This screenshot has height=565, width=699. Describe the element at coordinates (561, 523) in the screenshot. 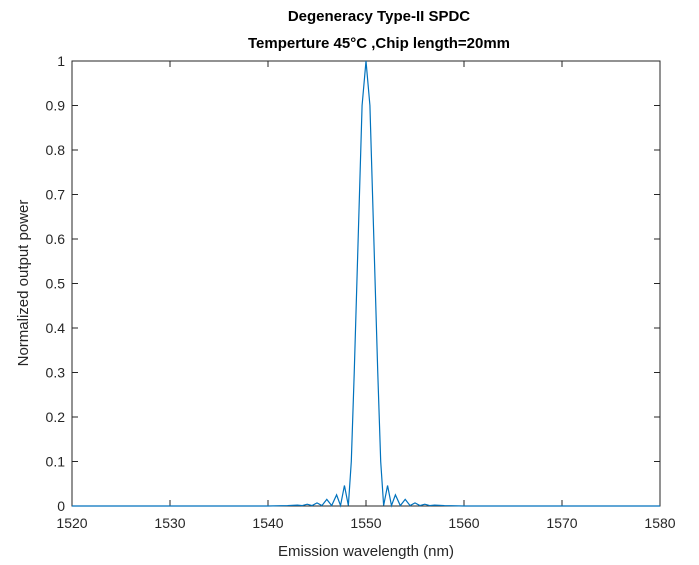

I see `x-tick-label: 1570` at that location.